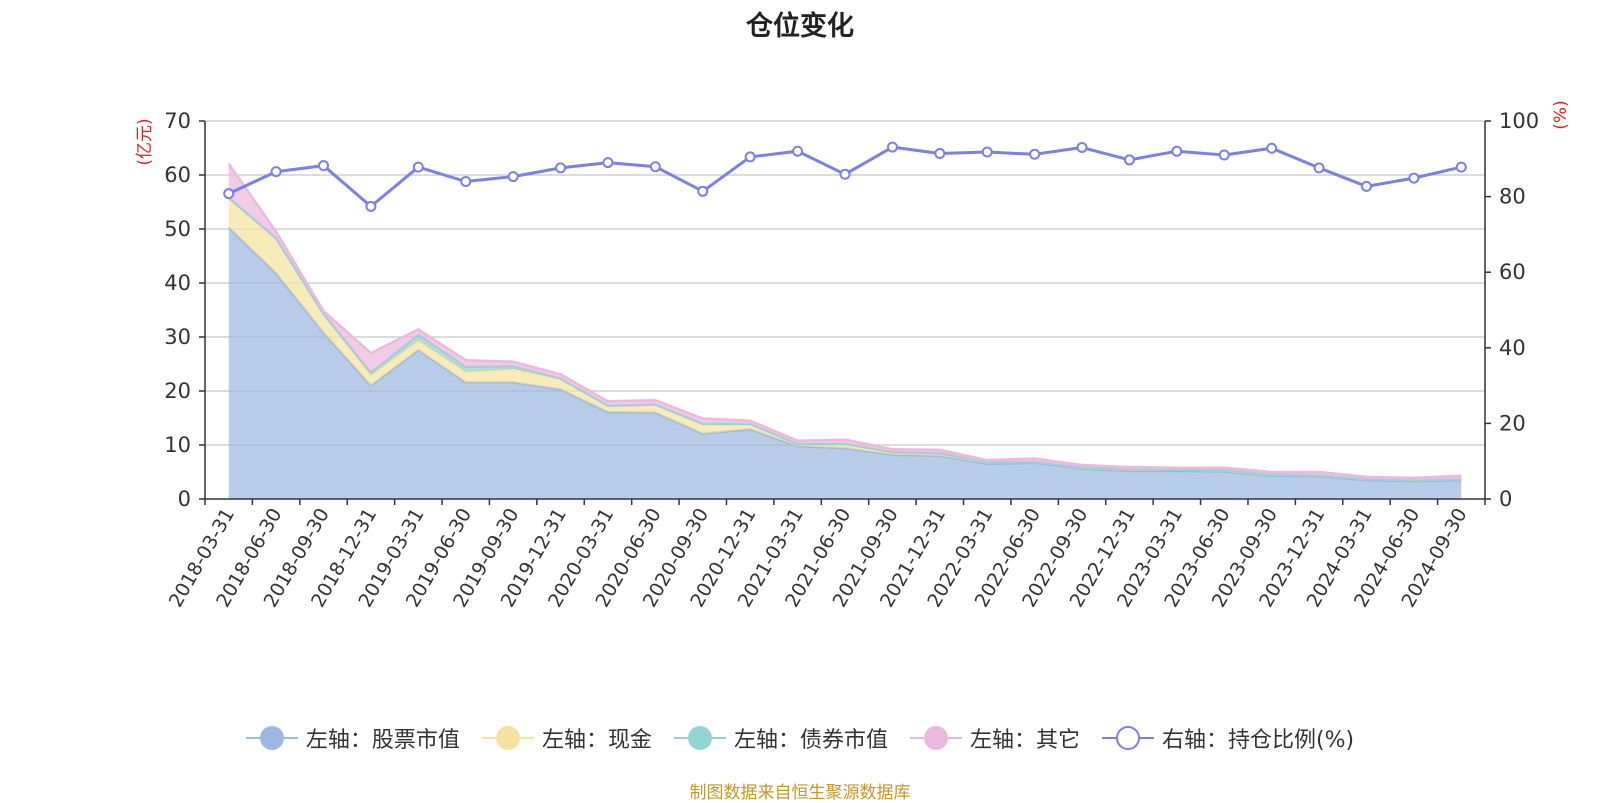  Describe the element at coordinates (177, 391) in the screenshot. I see `left-axis-tick-label: 20` at that location.